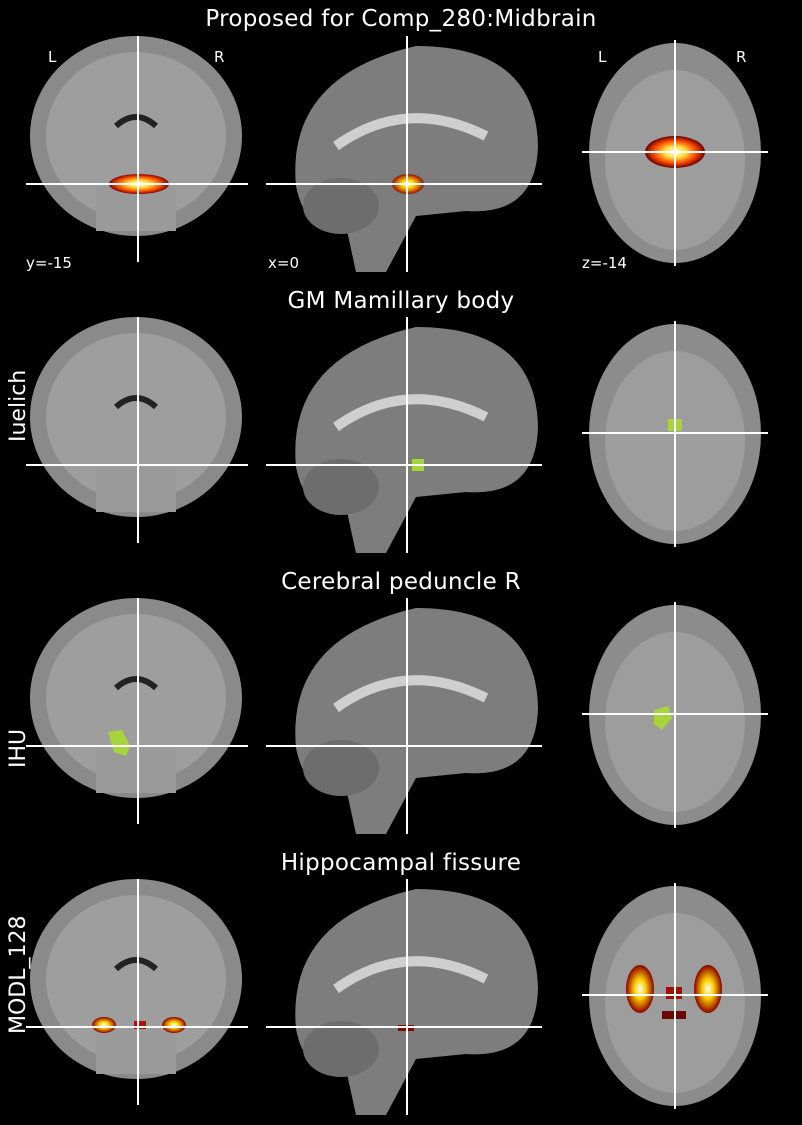  What do you see at coordinates (602, 57) in the screenshot?
I see `left-marker-axial: L` at bounding box center [602, 57].